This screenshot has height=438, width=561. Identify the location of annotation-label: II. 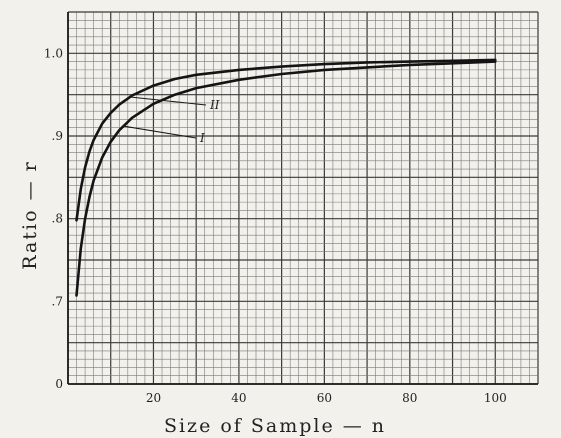
(214, 105).